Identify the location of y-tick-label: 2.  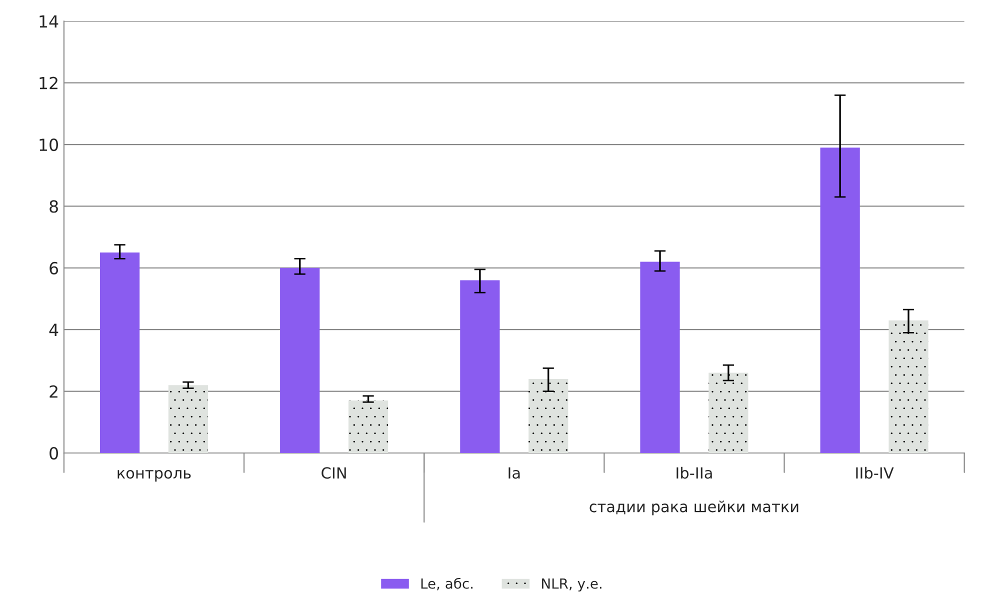
(54, 391).